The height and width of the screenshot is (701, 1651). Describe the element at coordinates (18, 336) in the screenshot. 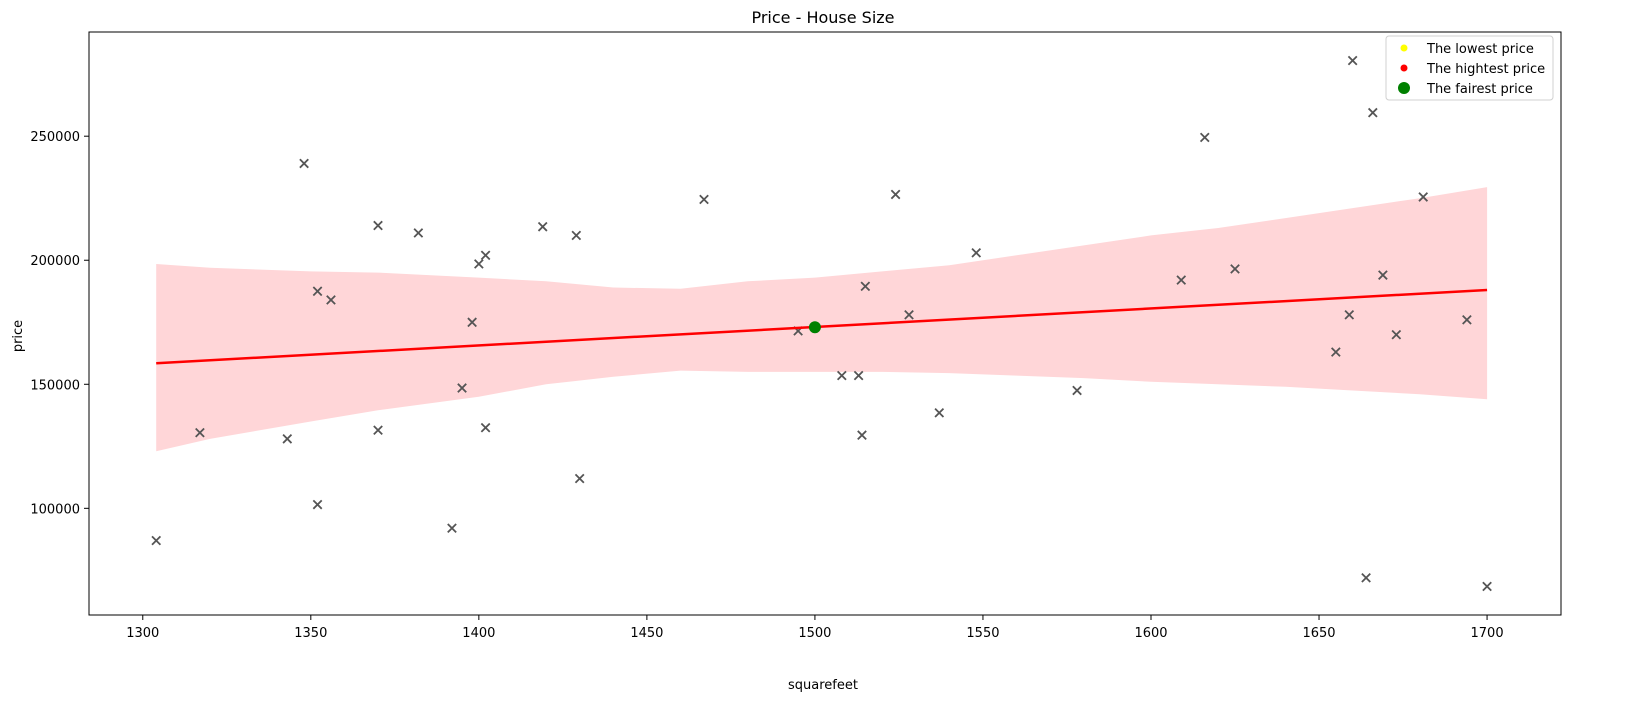

I see `y-axis-label: price` at that location.